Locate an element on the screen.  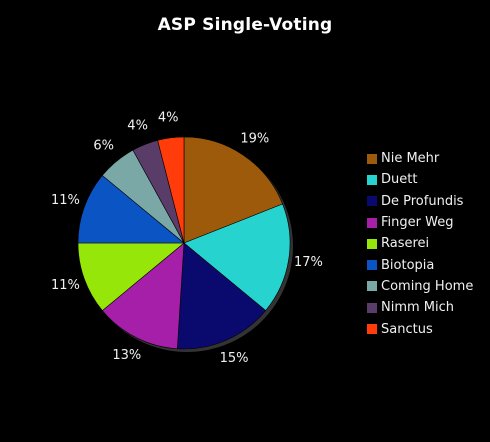
slice-label-nie-mehr: 19% is located at coordinates (254, 138).